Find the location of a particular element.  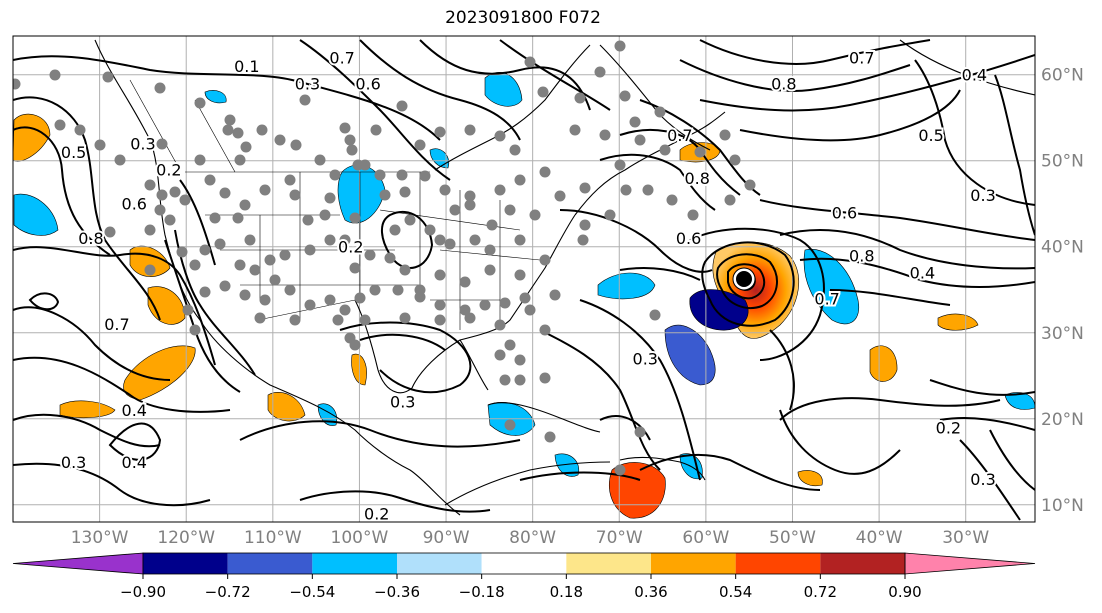

longitude-tick-label: 110°W is located at coordinates (273, 538).